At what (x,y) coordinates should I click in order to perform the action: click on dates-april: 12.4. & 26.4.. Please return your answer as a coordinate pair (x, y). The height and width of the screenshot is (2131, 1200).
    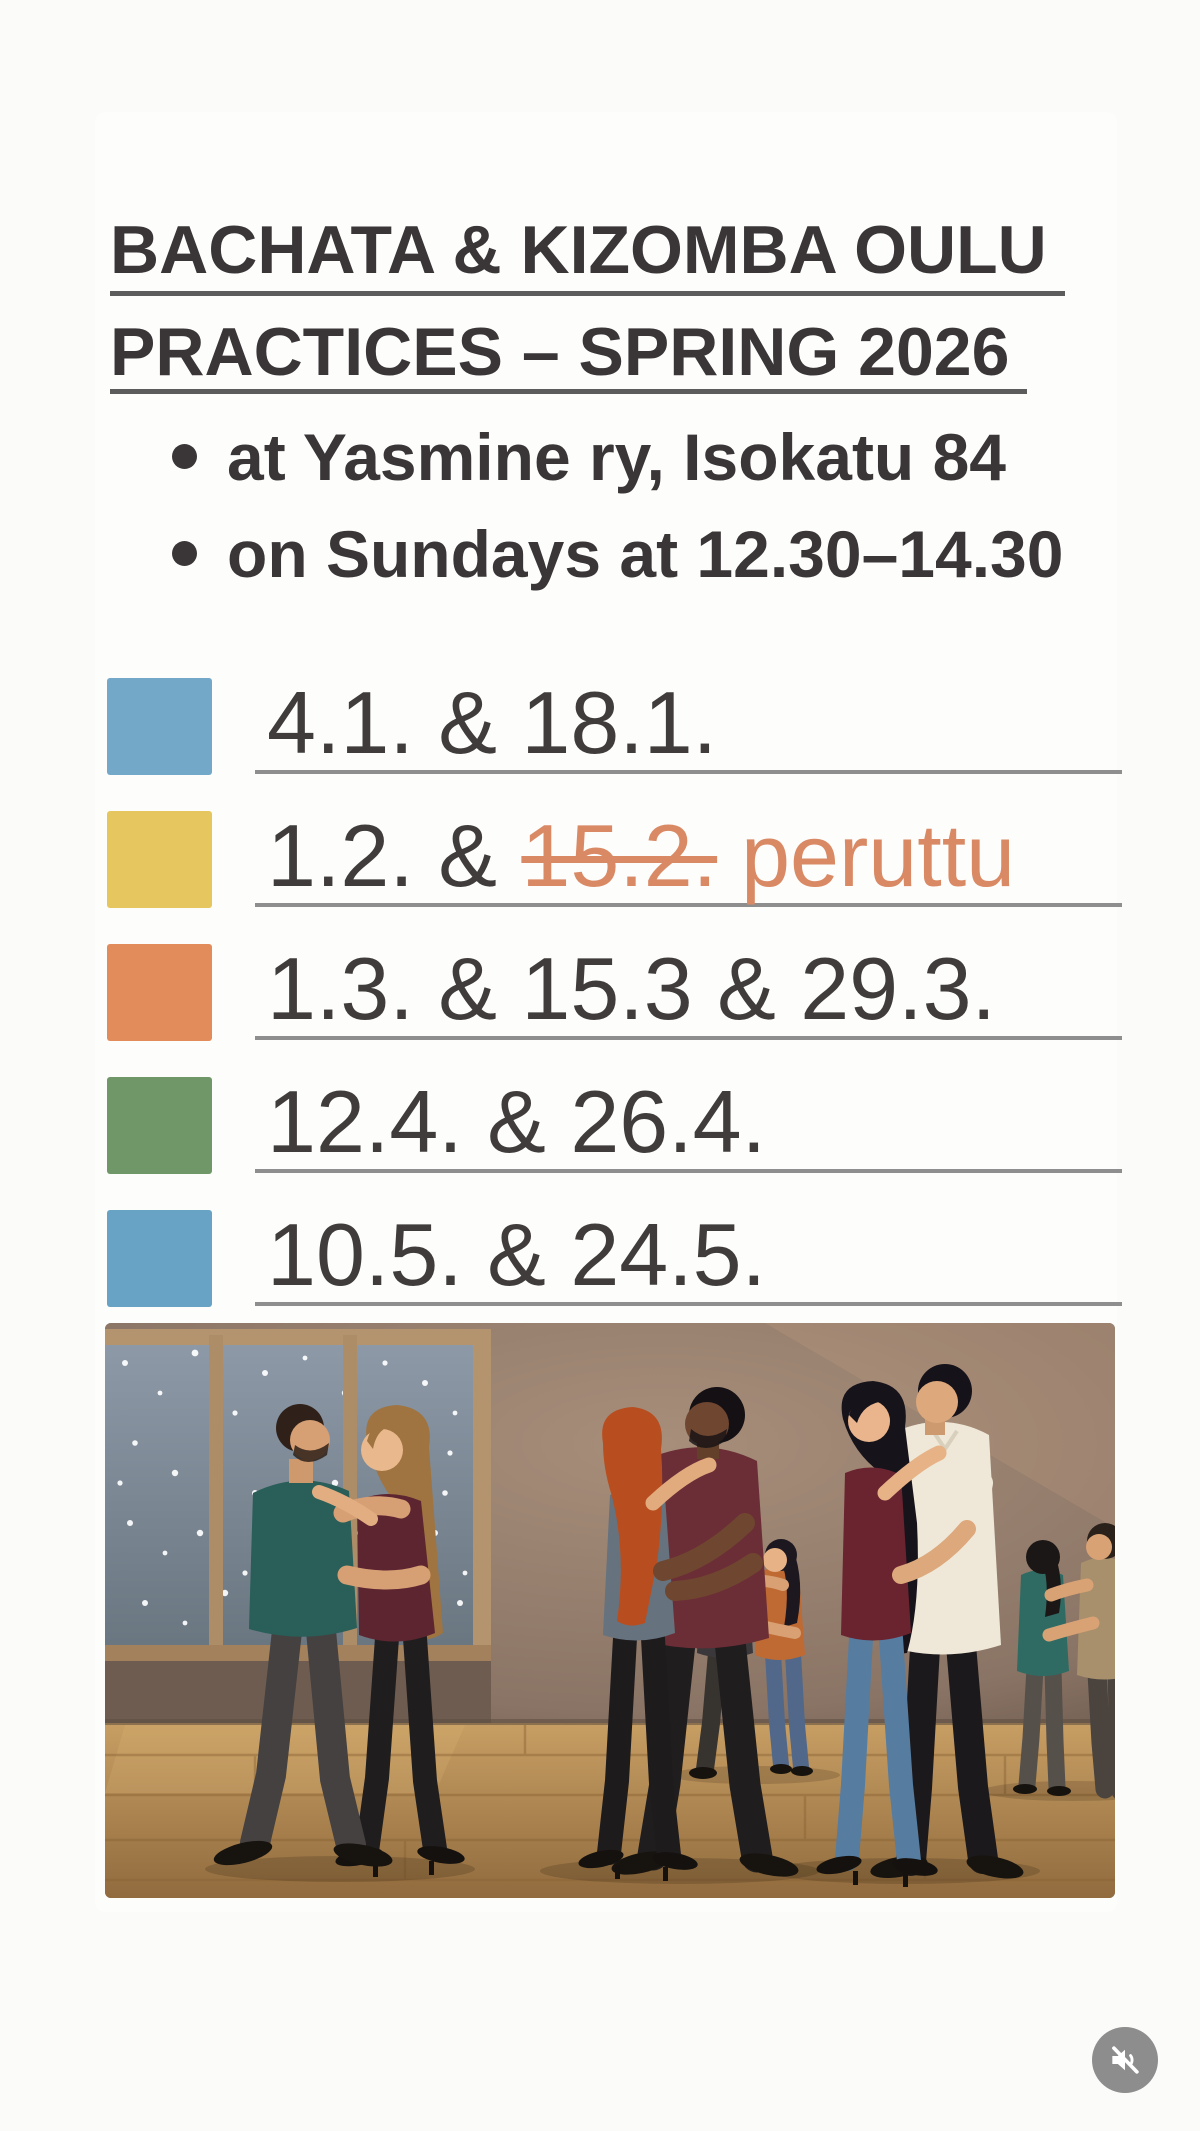
    Looking at the image, I should click on (688, 1124).